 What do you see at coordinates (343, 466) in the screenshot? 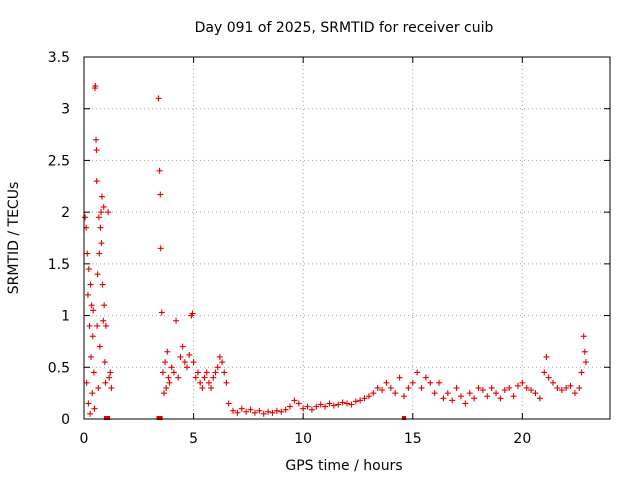
I see `x-axis-label: GPS time / hours` at bounding box center [343, 466].